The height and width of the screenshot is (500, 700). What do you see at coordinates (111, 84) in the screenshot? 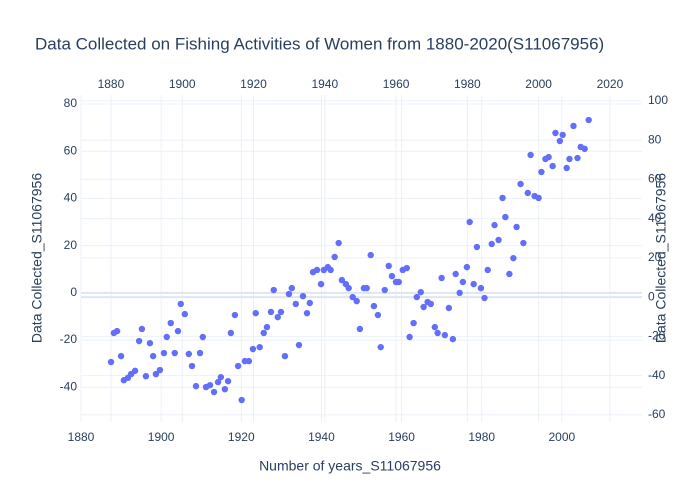
I see `x2-tick-label: 1880` at bounding box center [111, 84].